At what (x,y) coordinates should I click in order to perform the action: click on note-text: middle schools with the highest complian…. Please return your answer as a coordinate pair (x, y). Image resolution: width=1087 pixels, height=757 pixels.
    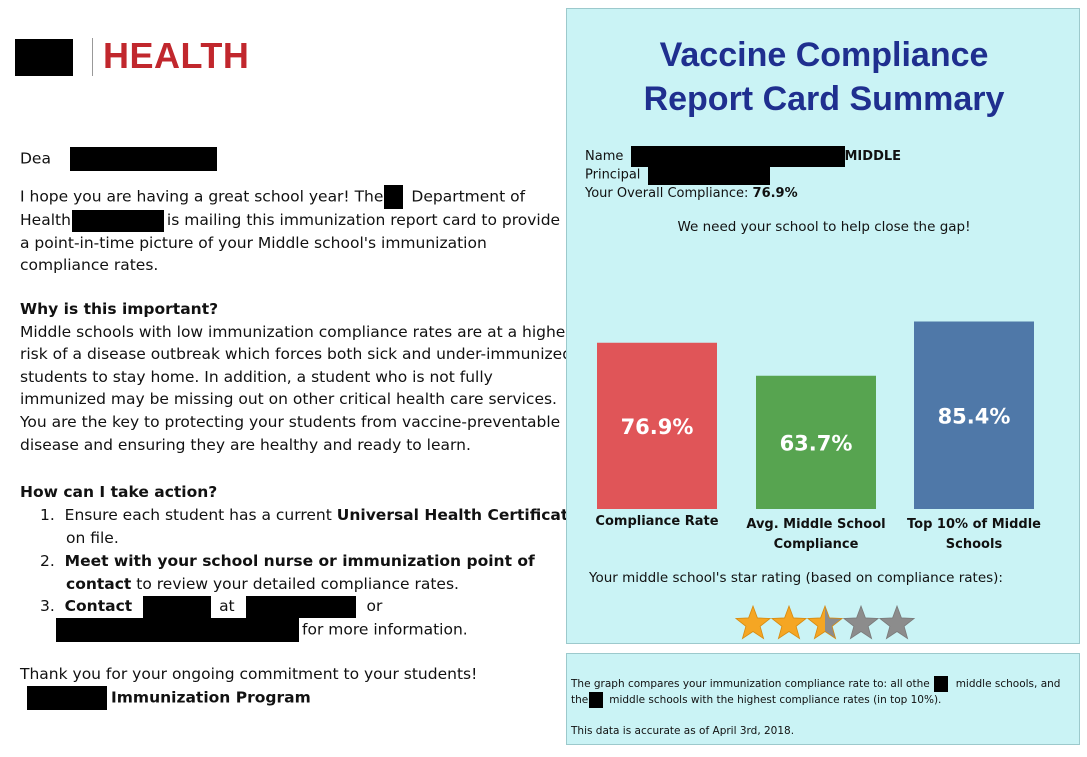
    Looking at the image, I should click on (775, 700).